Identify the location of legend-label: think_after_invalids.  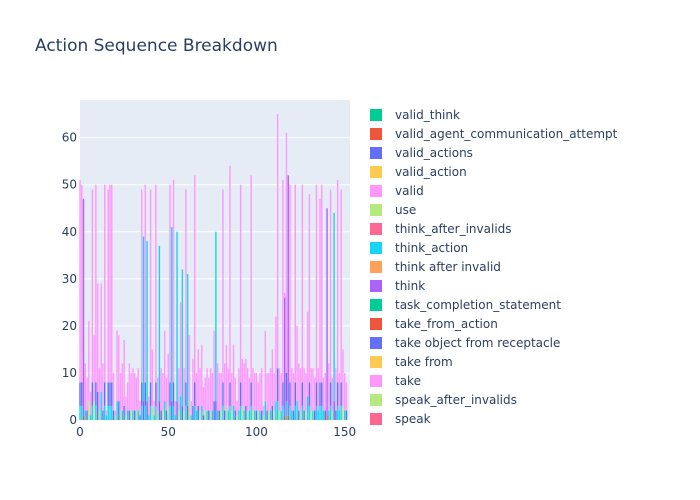
(453, 229).